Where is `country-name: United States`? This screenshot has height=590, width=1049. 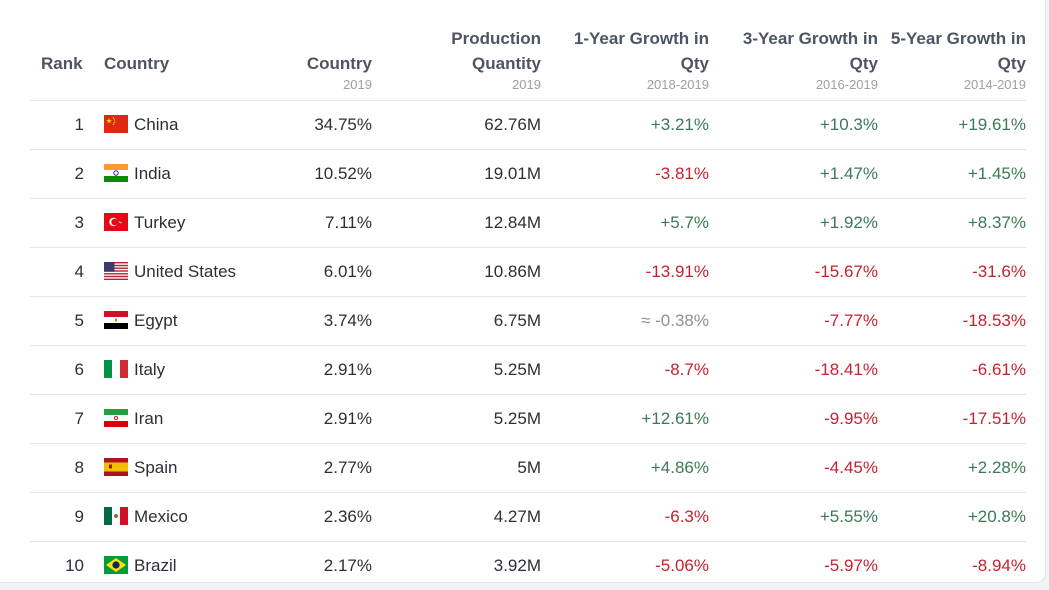
country-name: United States is located at coordinates (185, 271).